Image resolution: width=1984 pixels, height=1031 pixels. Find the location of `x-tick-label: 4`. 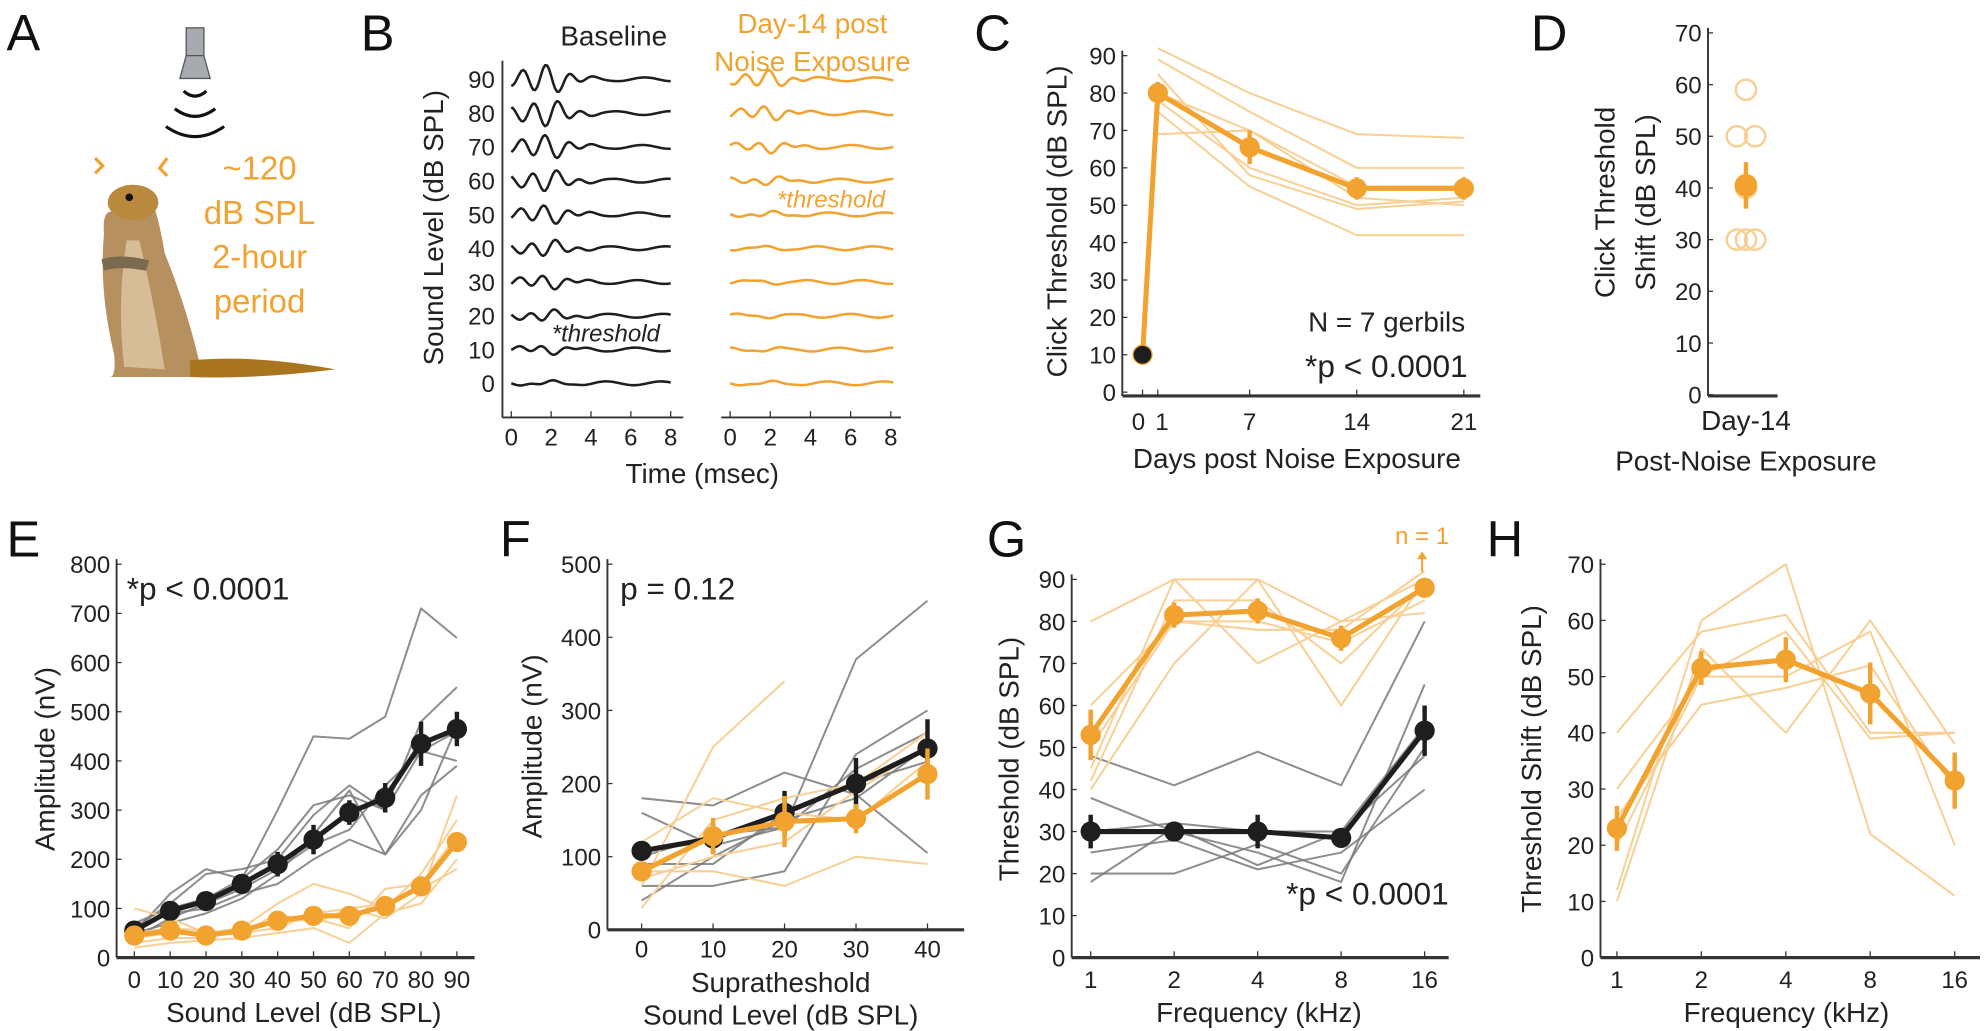

x-tick-label: 4 is located at coordinates (1785, 980).